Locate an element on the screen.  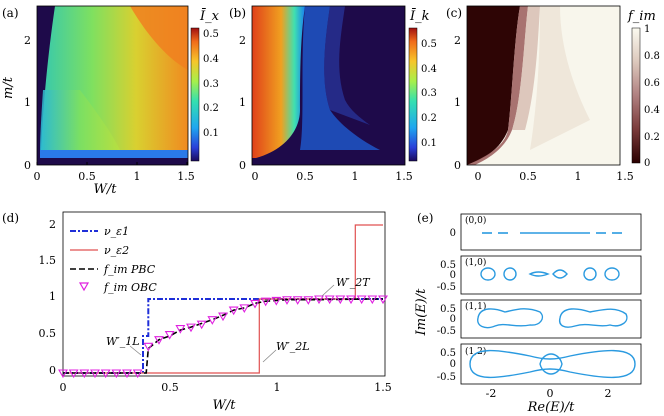
panel-e-sub1-frame is located at coordinates (551, 232).